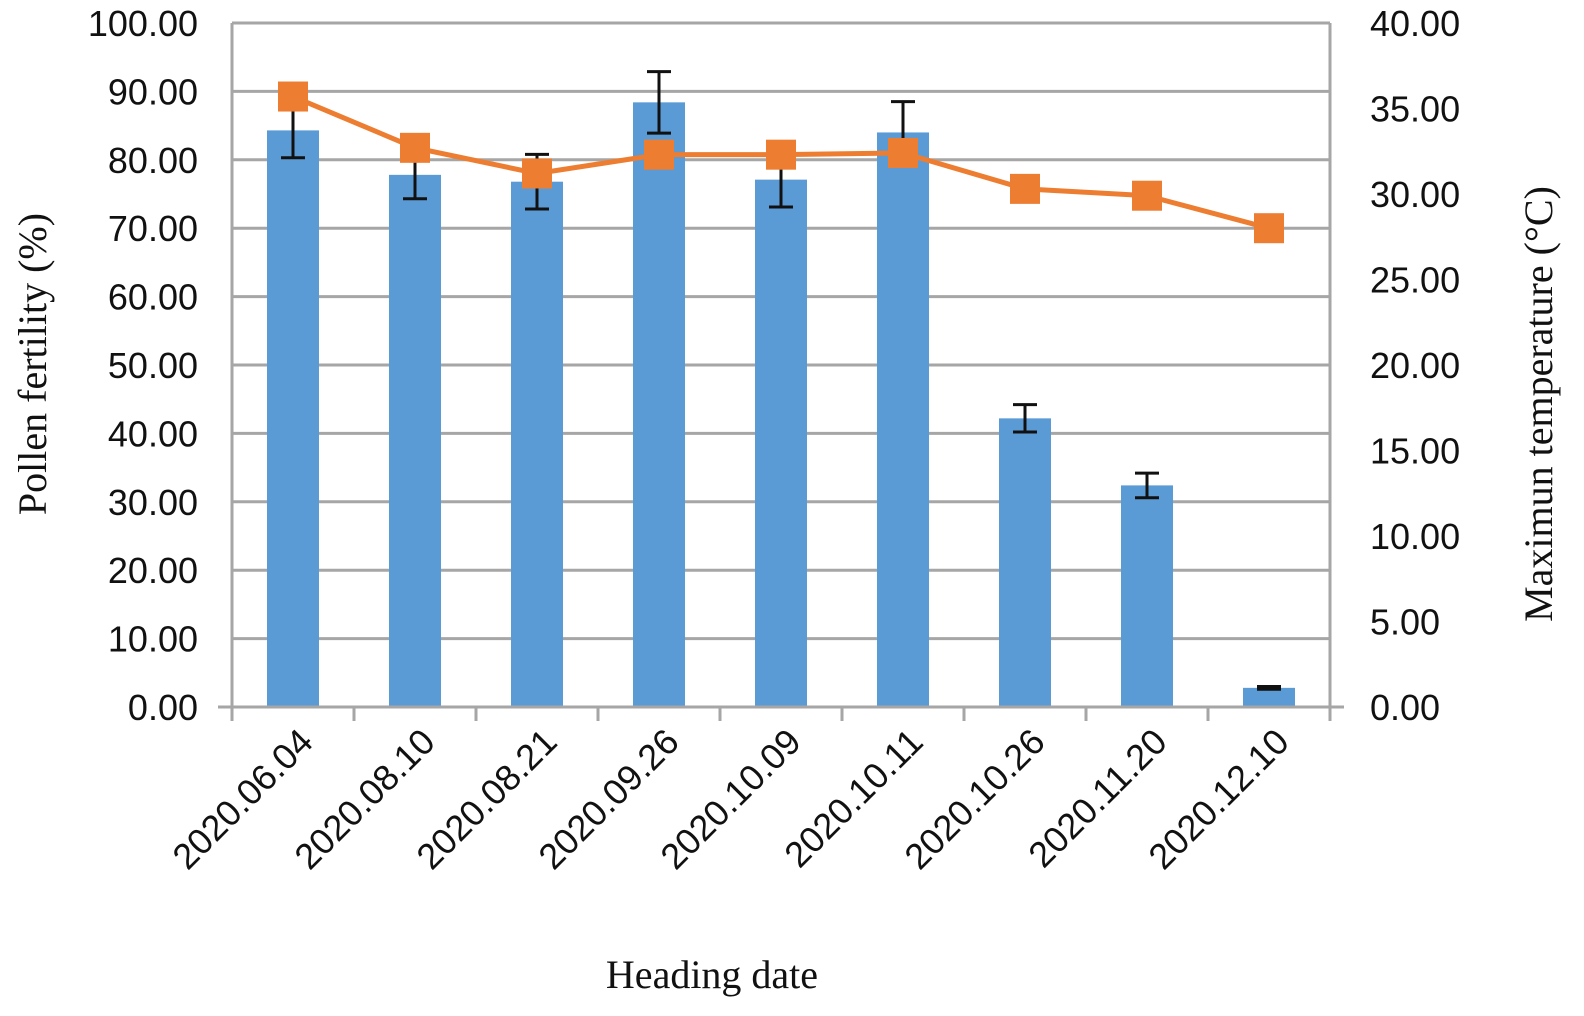 The width and height of the screenshot is (1584, 1016). Describe the element at coordinates (1405, 622) in the screenshot. I see `y-right-tick-label: 5.00` at that location.